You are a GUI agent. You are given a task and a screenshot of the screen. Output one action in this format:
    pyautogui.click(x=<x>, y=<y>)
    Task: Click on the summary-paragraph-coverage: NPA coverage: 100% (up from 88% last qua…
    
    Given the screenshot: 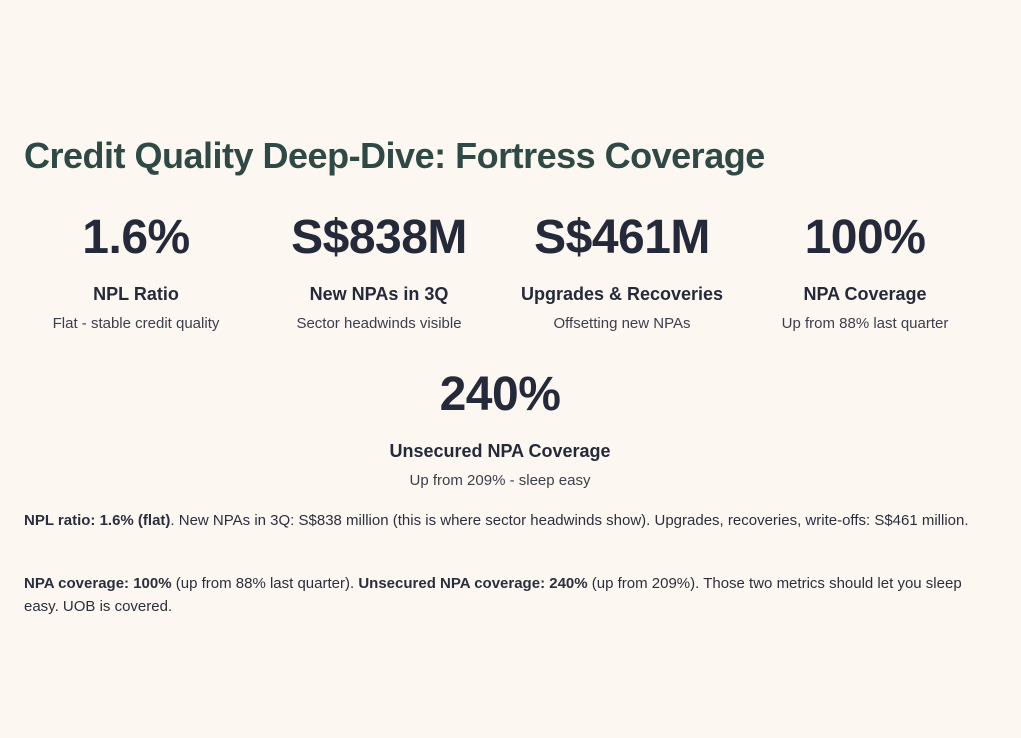 What is the action you would take?
    pyautogui.click(x=504, y=595)
    